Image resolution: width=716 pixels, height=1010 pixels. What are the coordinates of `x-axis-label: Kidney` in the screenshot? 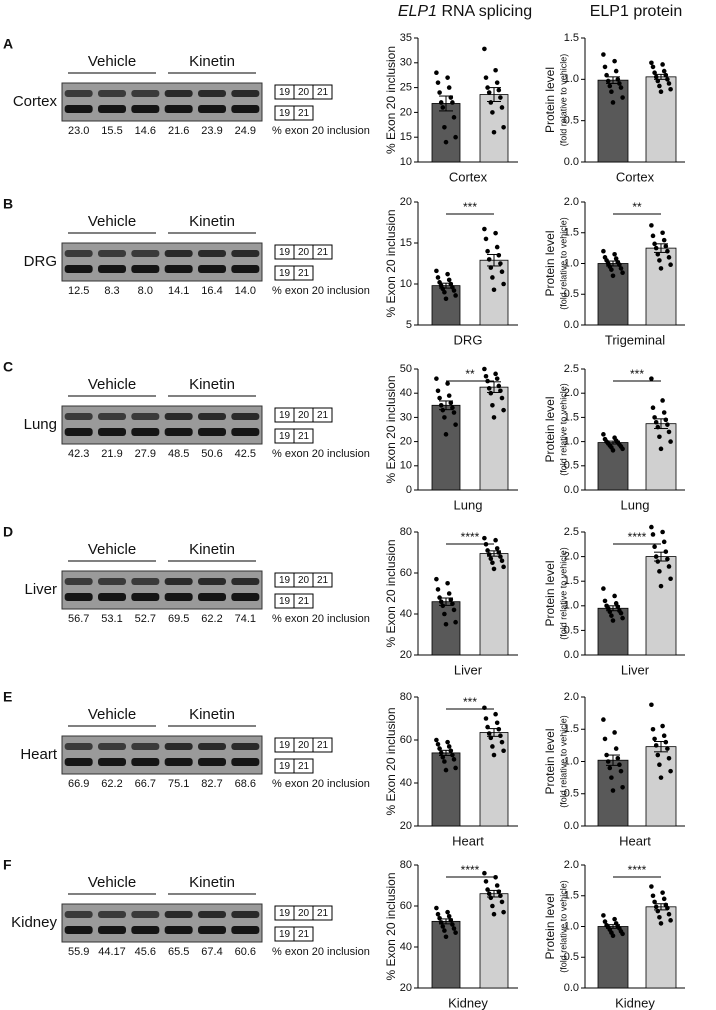 It's located at (468, 1002).